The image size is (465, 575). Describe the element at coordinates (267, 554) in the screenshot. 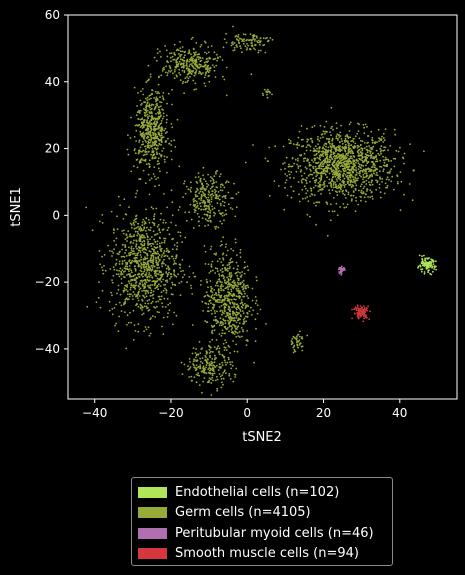

I see `legend-label: Smooth muscle cells (n=94)` at that location.